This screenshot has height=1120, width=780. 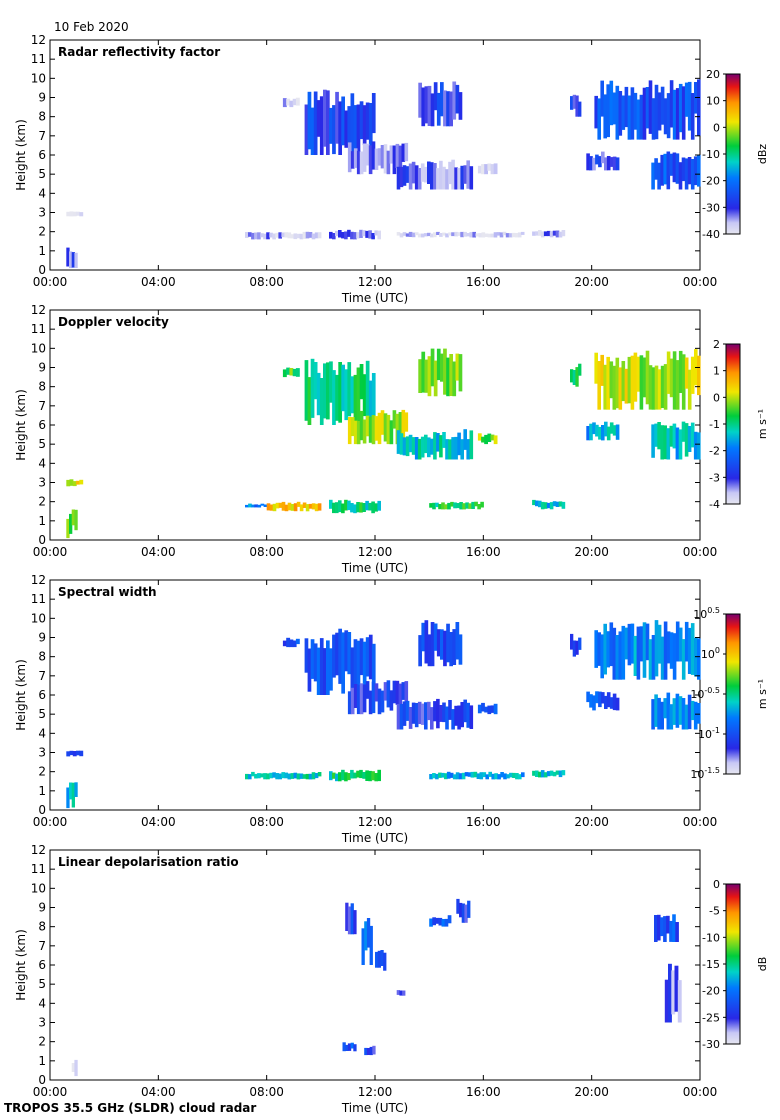 What do you see at coordinates (42, 117) in the screenshot?
I see `y-tick-label: 8` at bounding box center [42, 117].